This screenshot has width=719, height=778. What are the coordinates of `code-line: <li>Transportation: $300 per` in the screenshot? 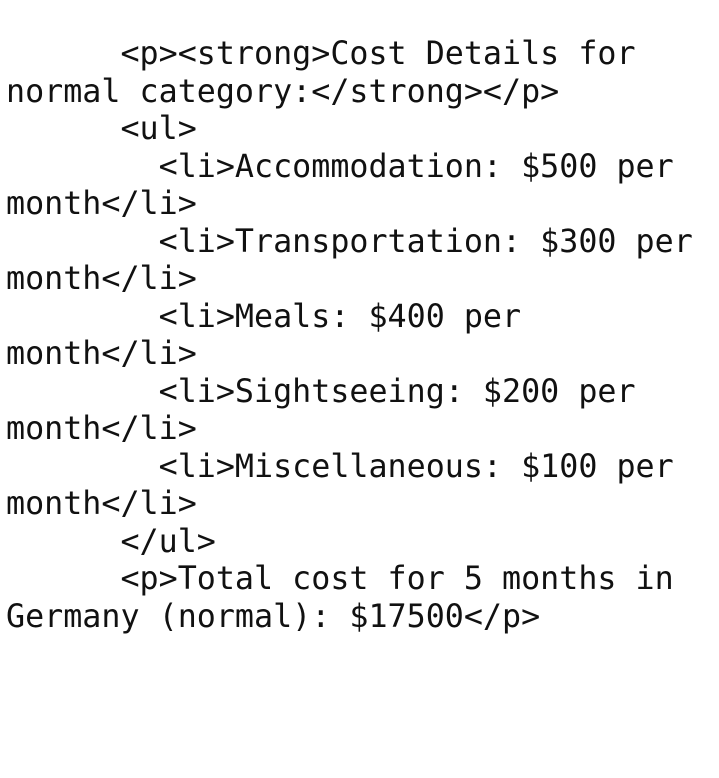 It's located at (349, 241).